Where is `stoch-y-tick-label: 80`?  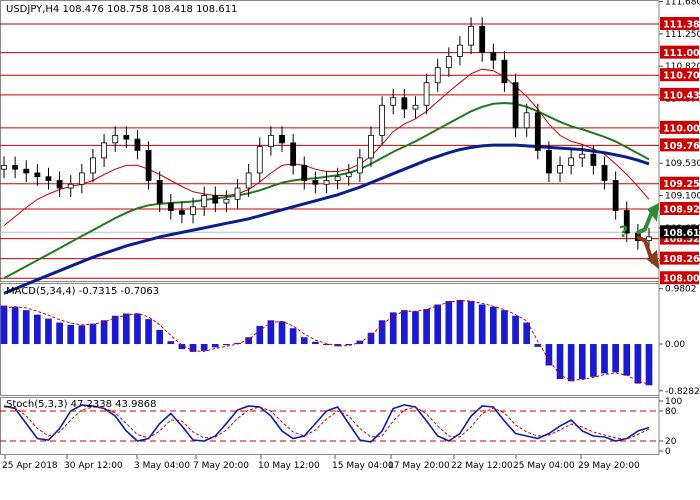 stoch-y-tick-label: 80 is located at coordinates (671, 412).